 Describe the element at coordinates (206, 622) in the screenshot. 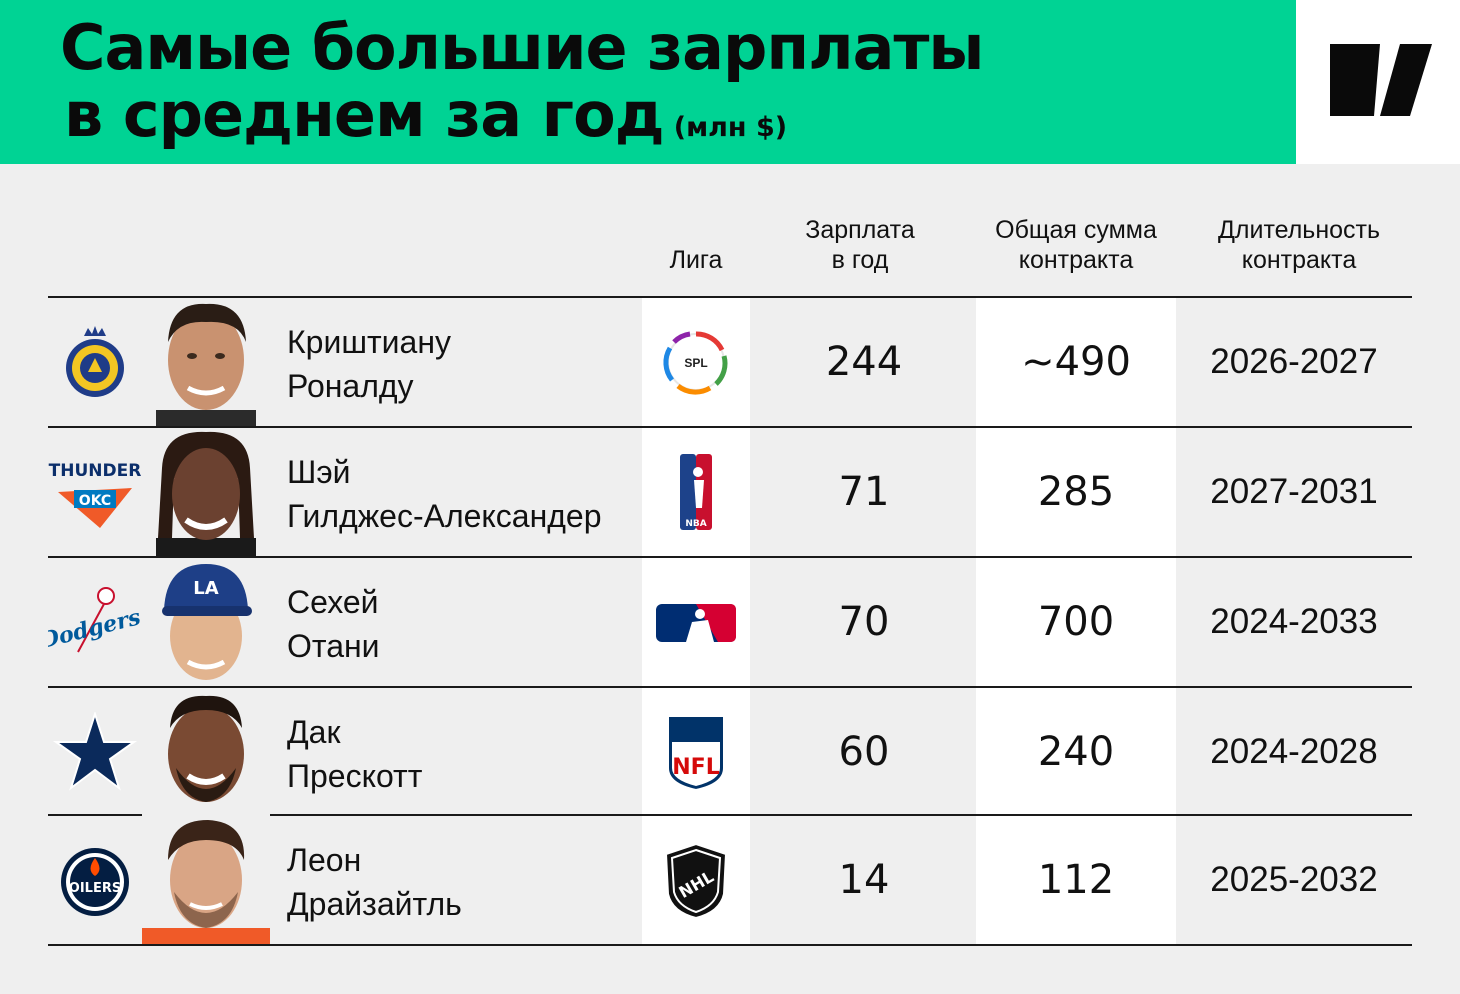

I see `player-photo-ohtani: LA` at that location.